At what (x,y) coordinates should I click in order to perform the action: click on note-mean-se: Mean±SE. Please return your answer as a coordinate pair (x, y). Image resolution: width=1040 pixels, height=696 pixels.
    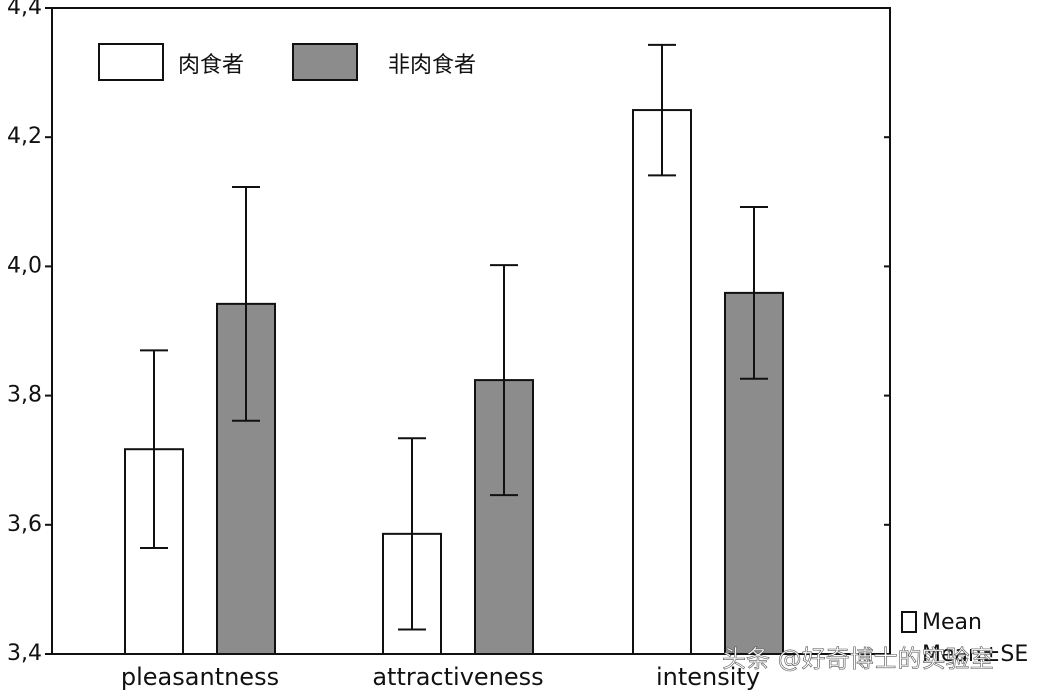
    Looking at the image, I should click on (975, 654).